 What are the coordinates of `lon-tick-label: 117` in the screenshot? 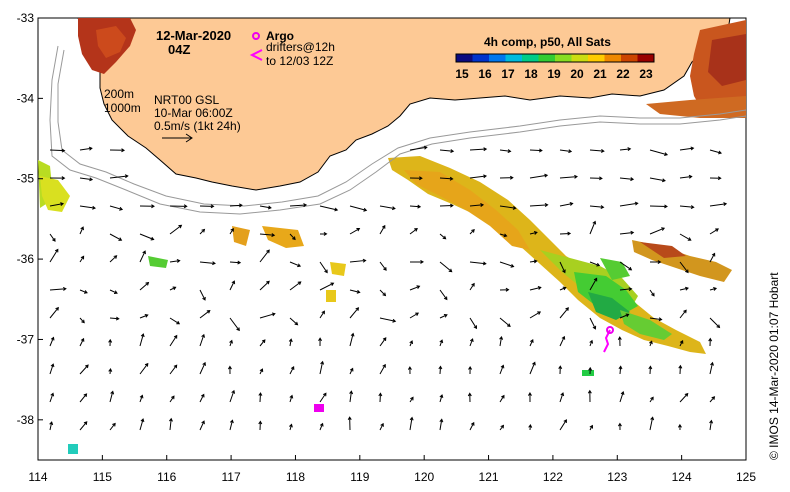 It's located at (231, 477).